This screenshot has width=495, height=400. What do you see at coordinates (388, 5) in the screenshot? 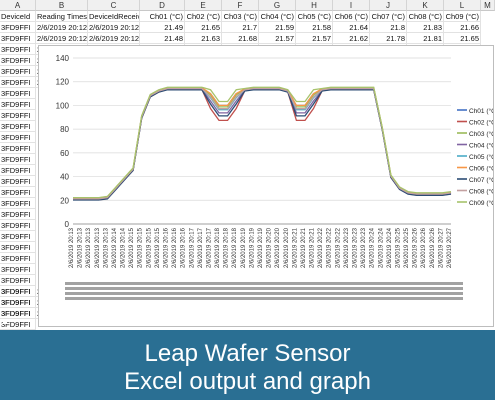
I see `column-header-j: J` at bounding box center [388, 5].